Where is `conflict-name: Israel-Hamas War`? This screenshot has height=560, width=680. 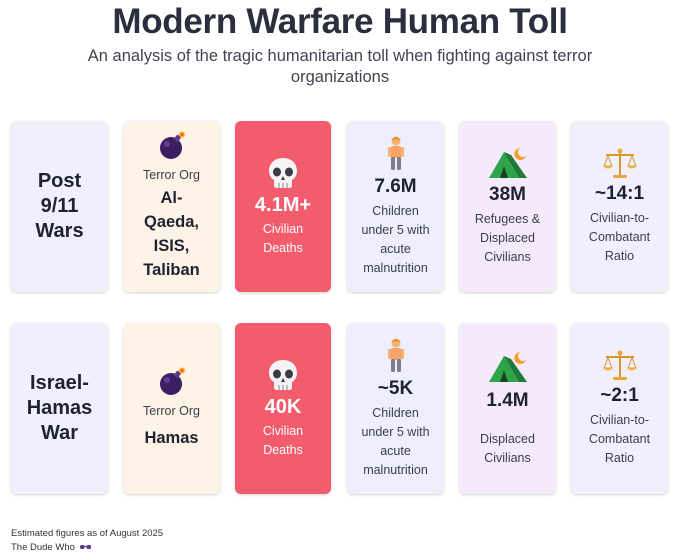
conflict-name: Israel-Hamas War is located at coordinates (59, 408).